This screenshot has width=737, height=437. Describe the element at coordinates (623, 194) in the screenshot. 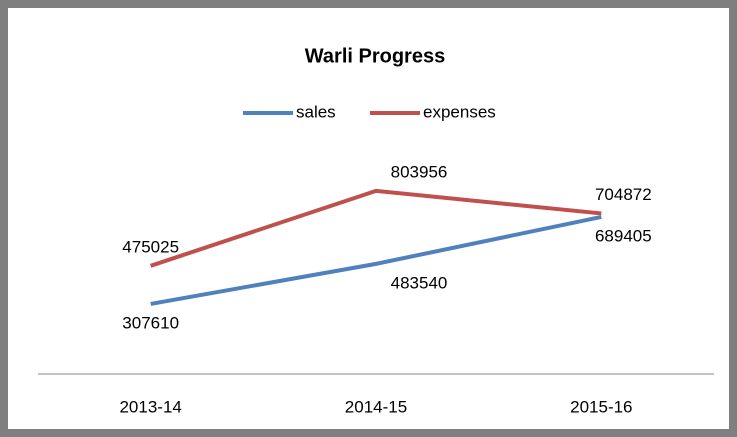

I see `data-label: 704872` at that location.